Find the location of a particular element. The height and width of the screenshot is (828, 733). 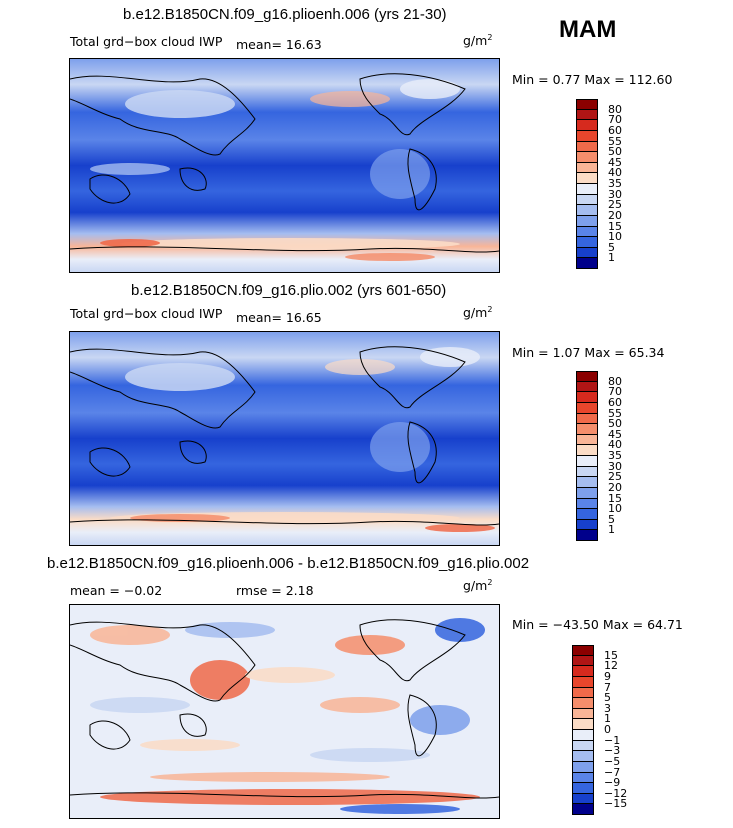

colorbar-tick-label: −1 is located at coordinates (612, 740).